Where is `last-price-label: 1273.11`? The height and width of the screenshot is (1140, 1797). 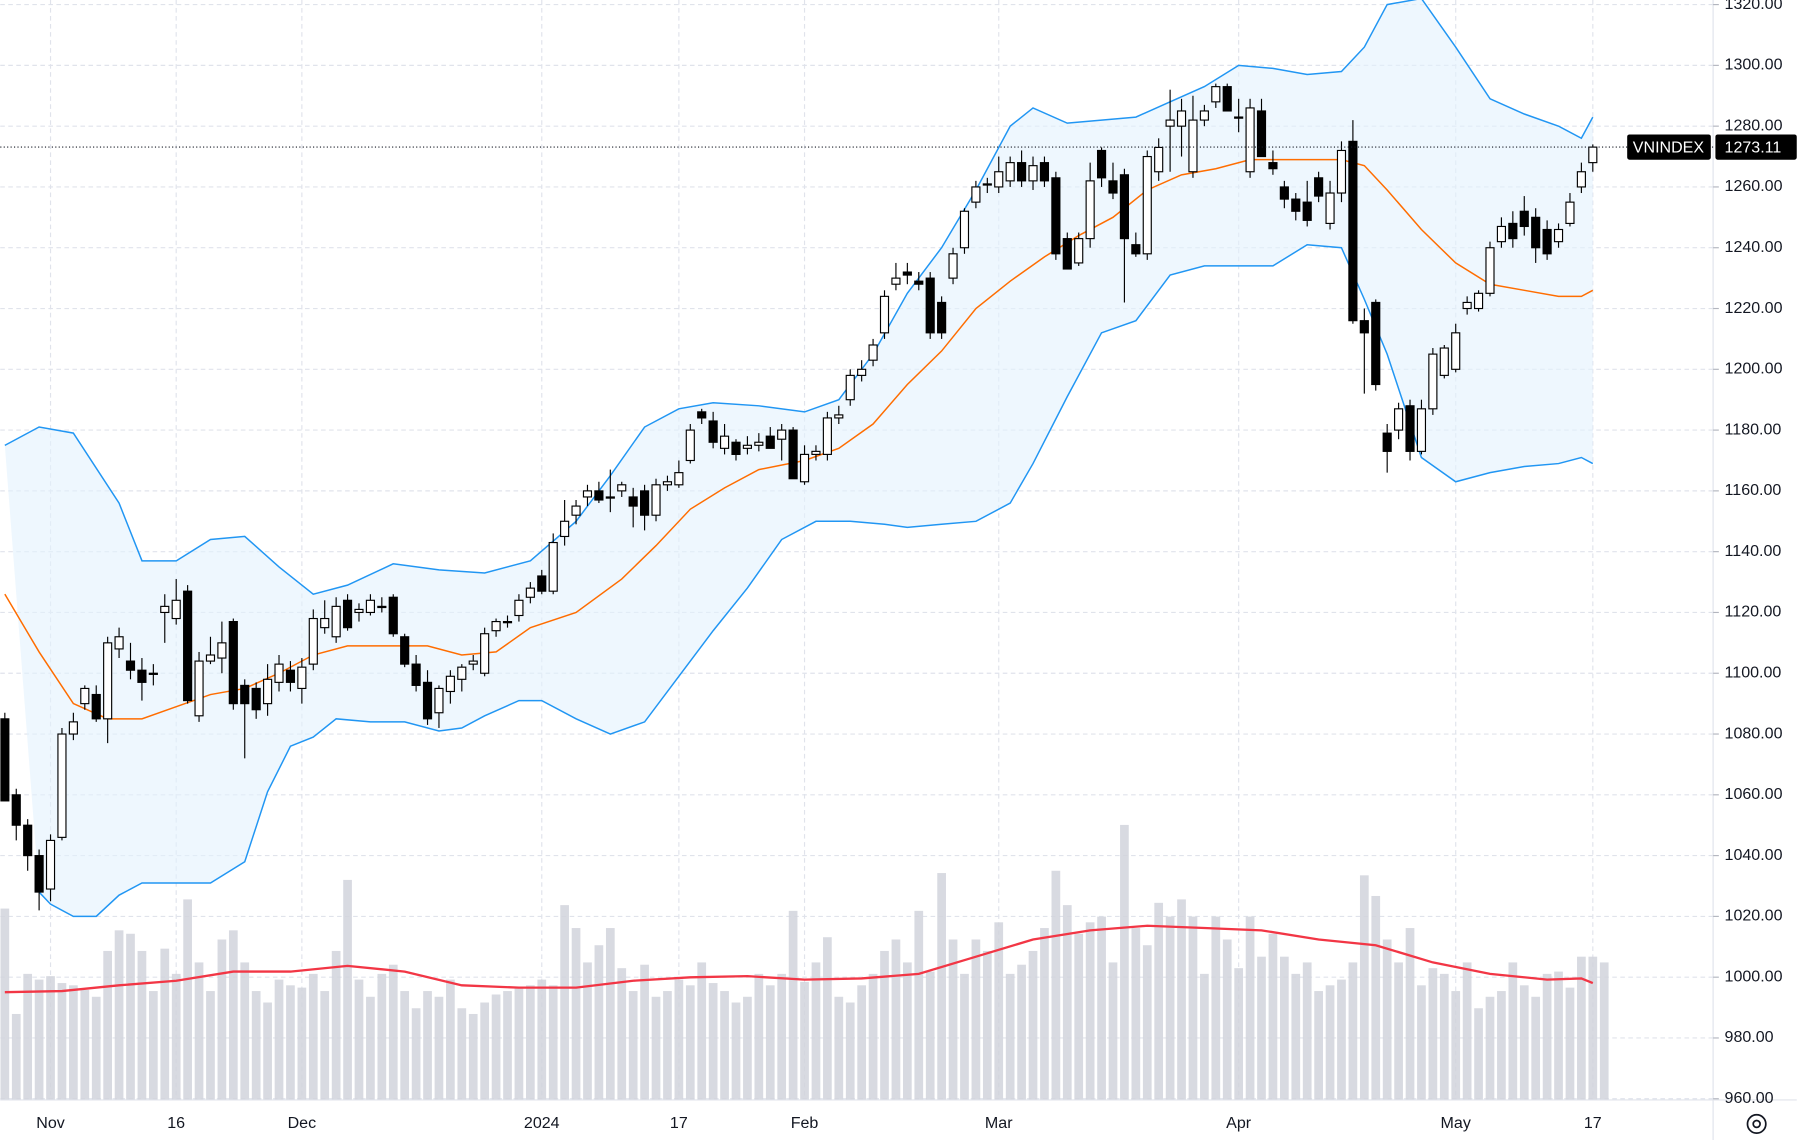
last-price-label: 1273.11 is located at coordinates (1753, 147).